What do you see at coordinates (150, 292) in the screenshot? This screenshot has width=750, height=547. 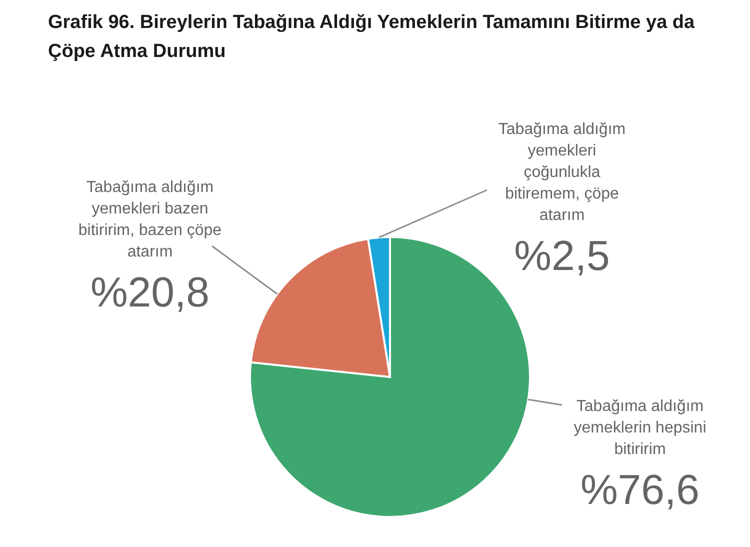 I see `data-label: %20,8` at bounding box center [150, 292].